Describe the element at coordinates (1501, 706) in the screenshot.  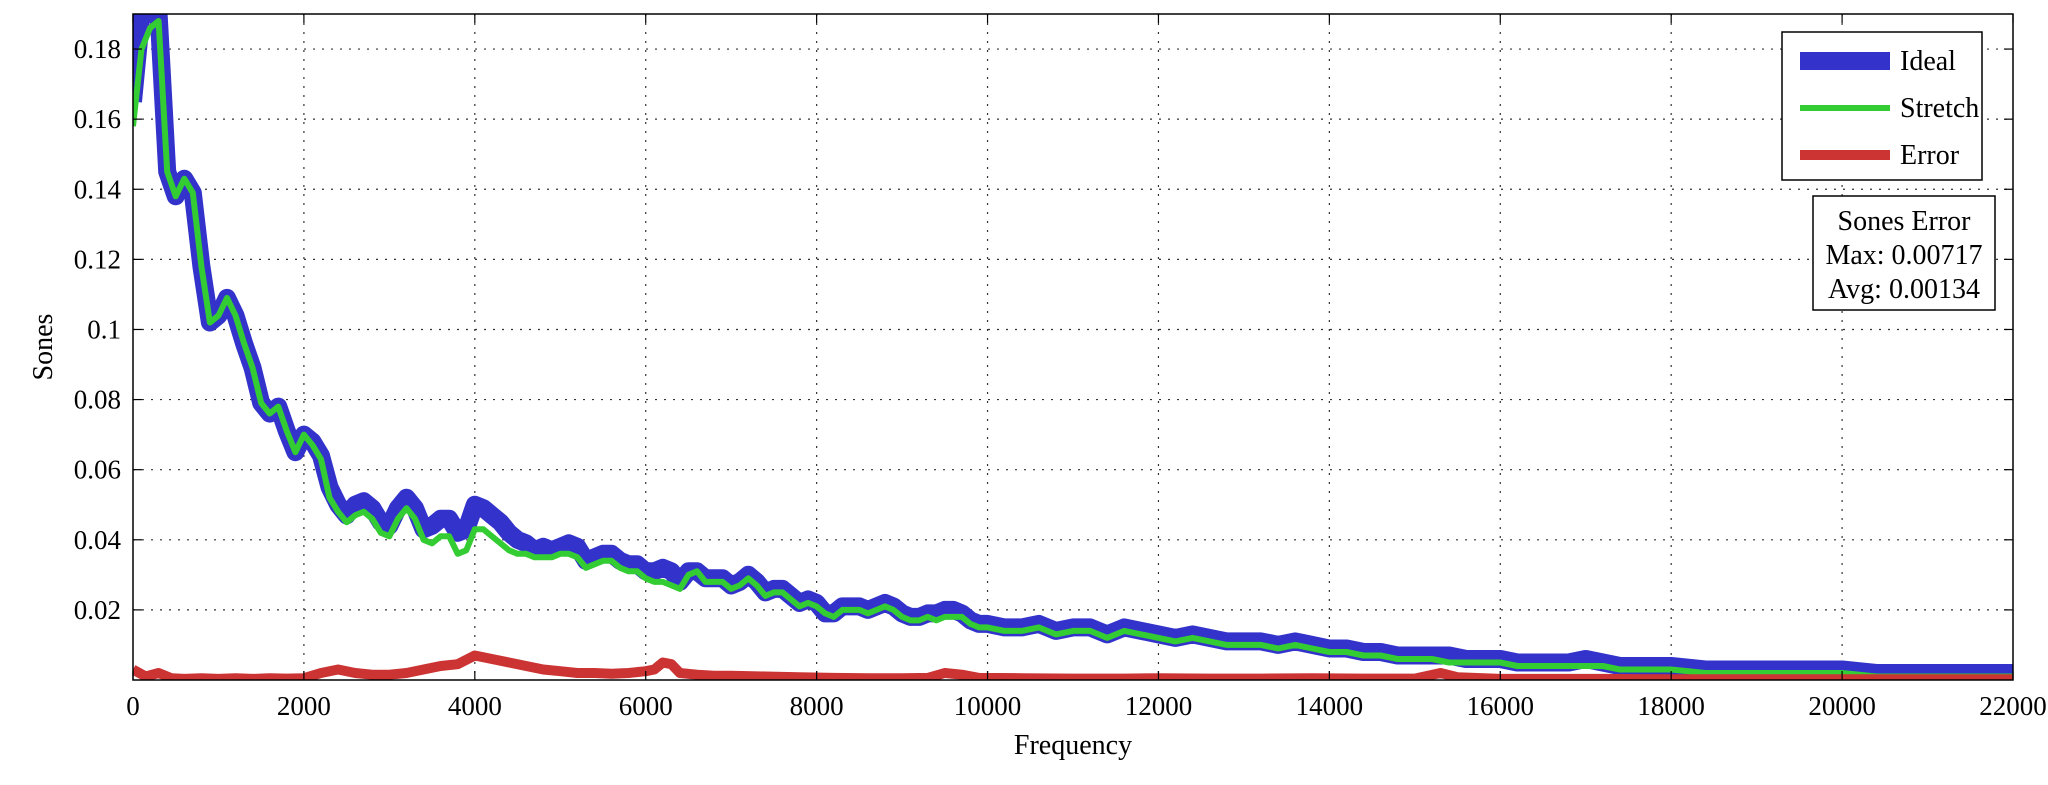
I see `x-tick-label: 16000` at that location.